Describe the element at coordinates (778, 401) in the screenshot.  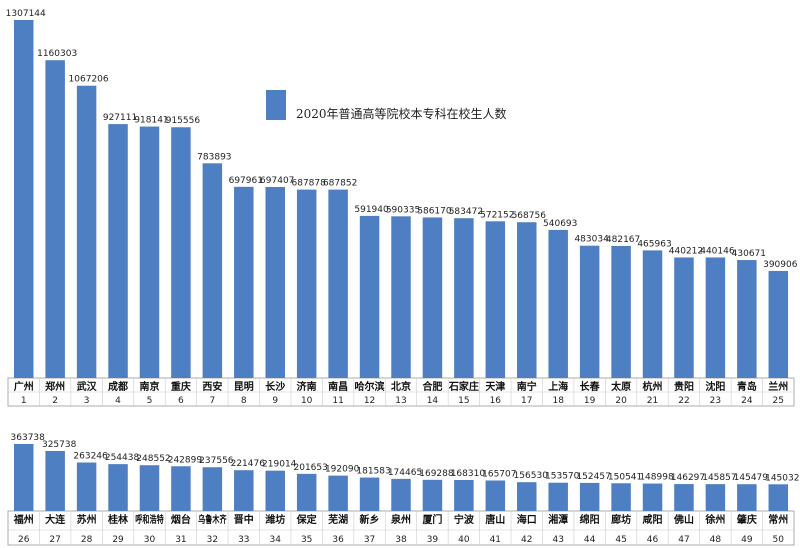
I see `rank-label: 25` at that location.